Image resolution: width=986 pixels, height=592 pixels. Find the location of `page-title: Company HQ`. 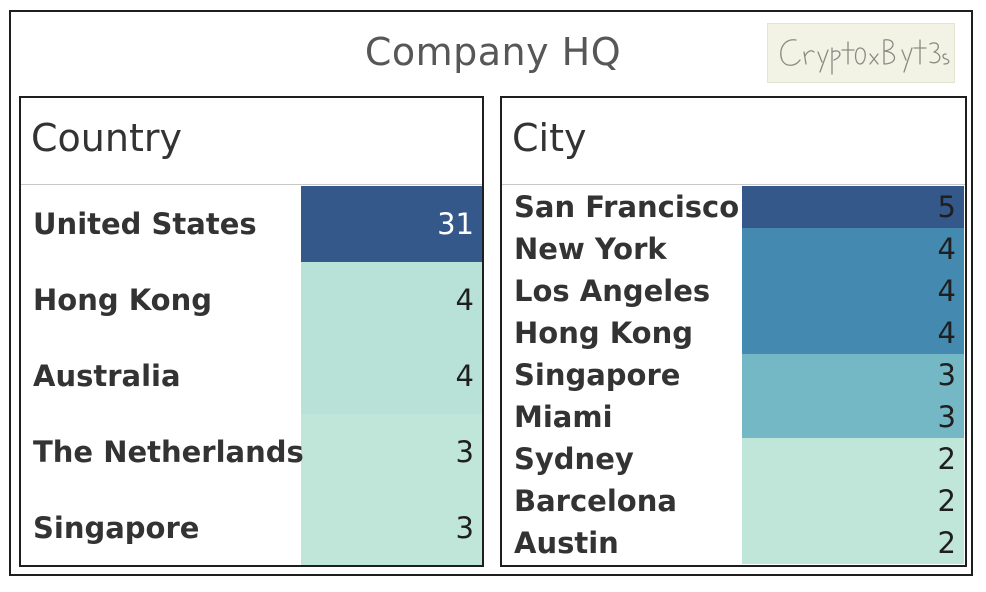

page-title: Company HQ is located at coordinates (493, 52).